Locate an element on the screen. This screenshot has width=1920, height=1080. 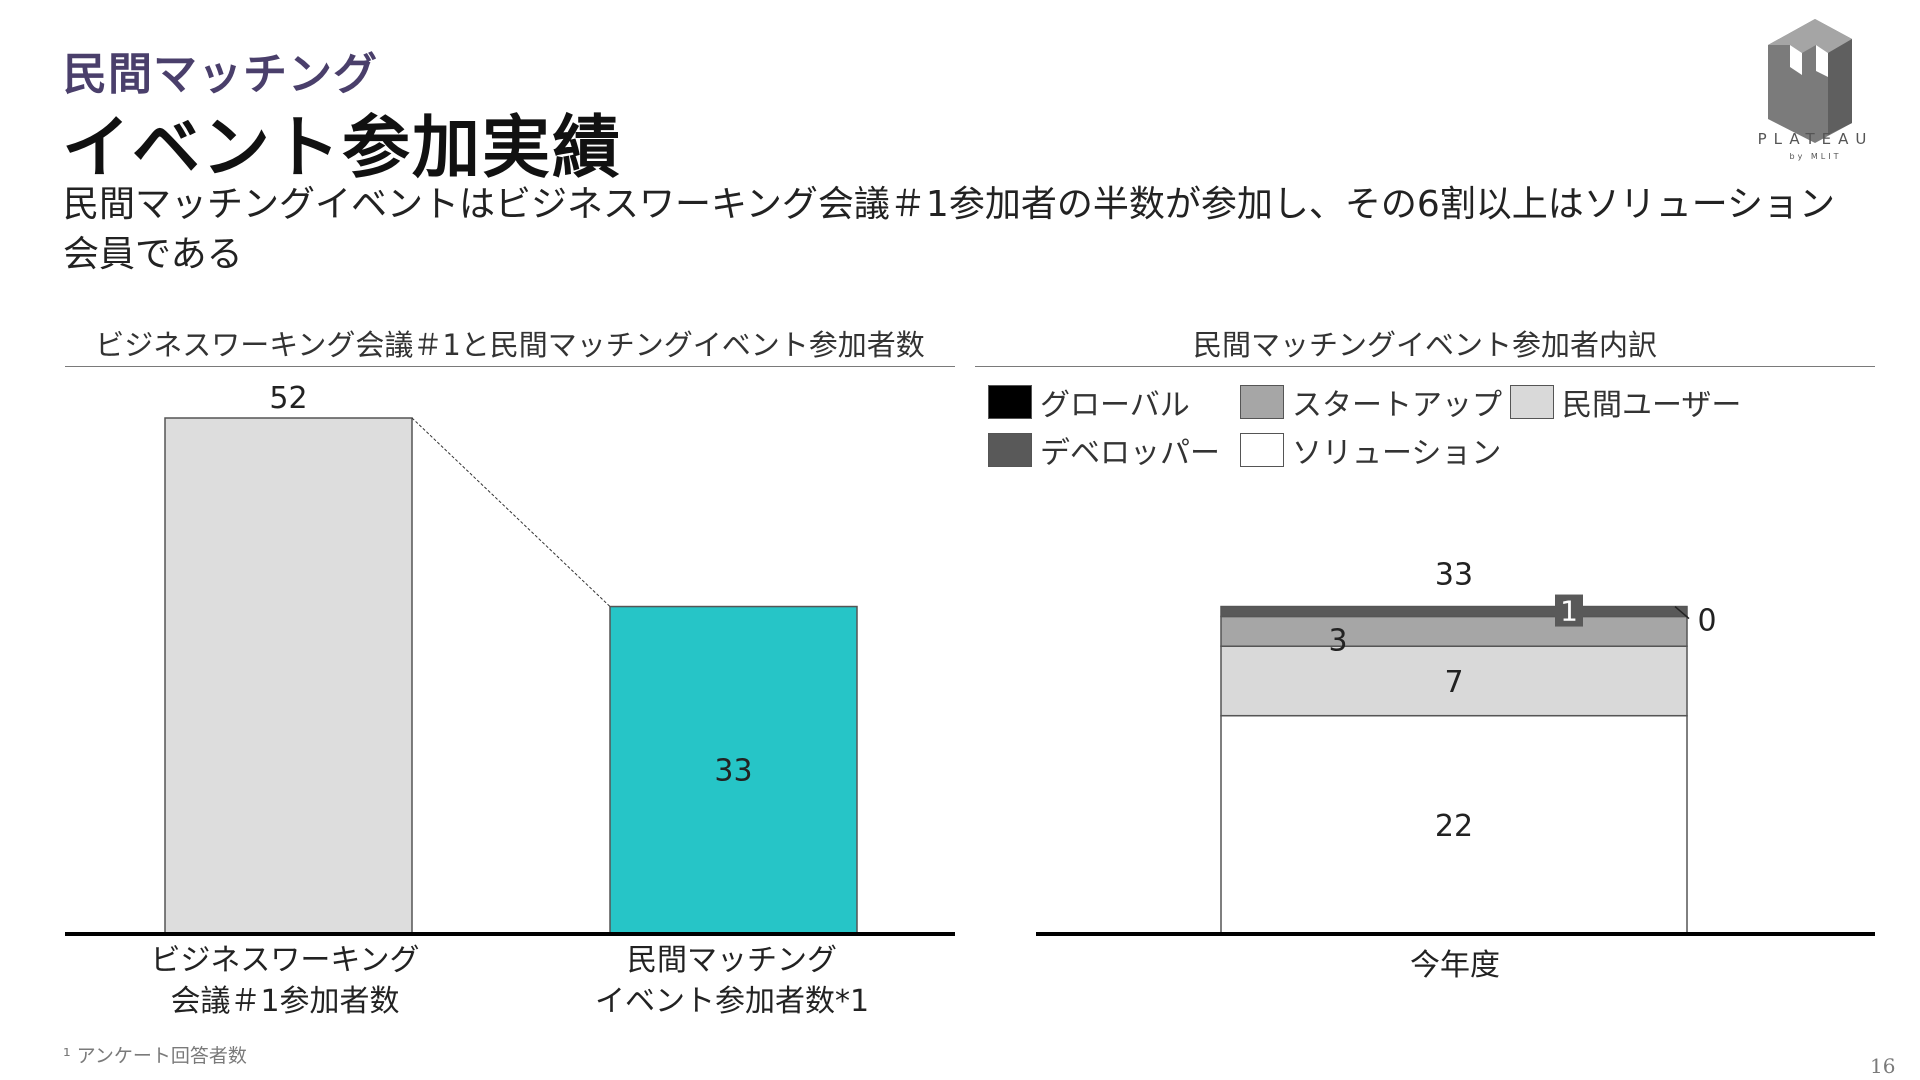
logo-name: PLATEAU is located at coordinates (1815, 139).